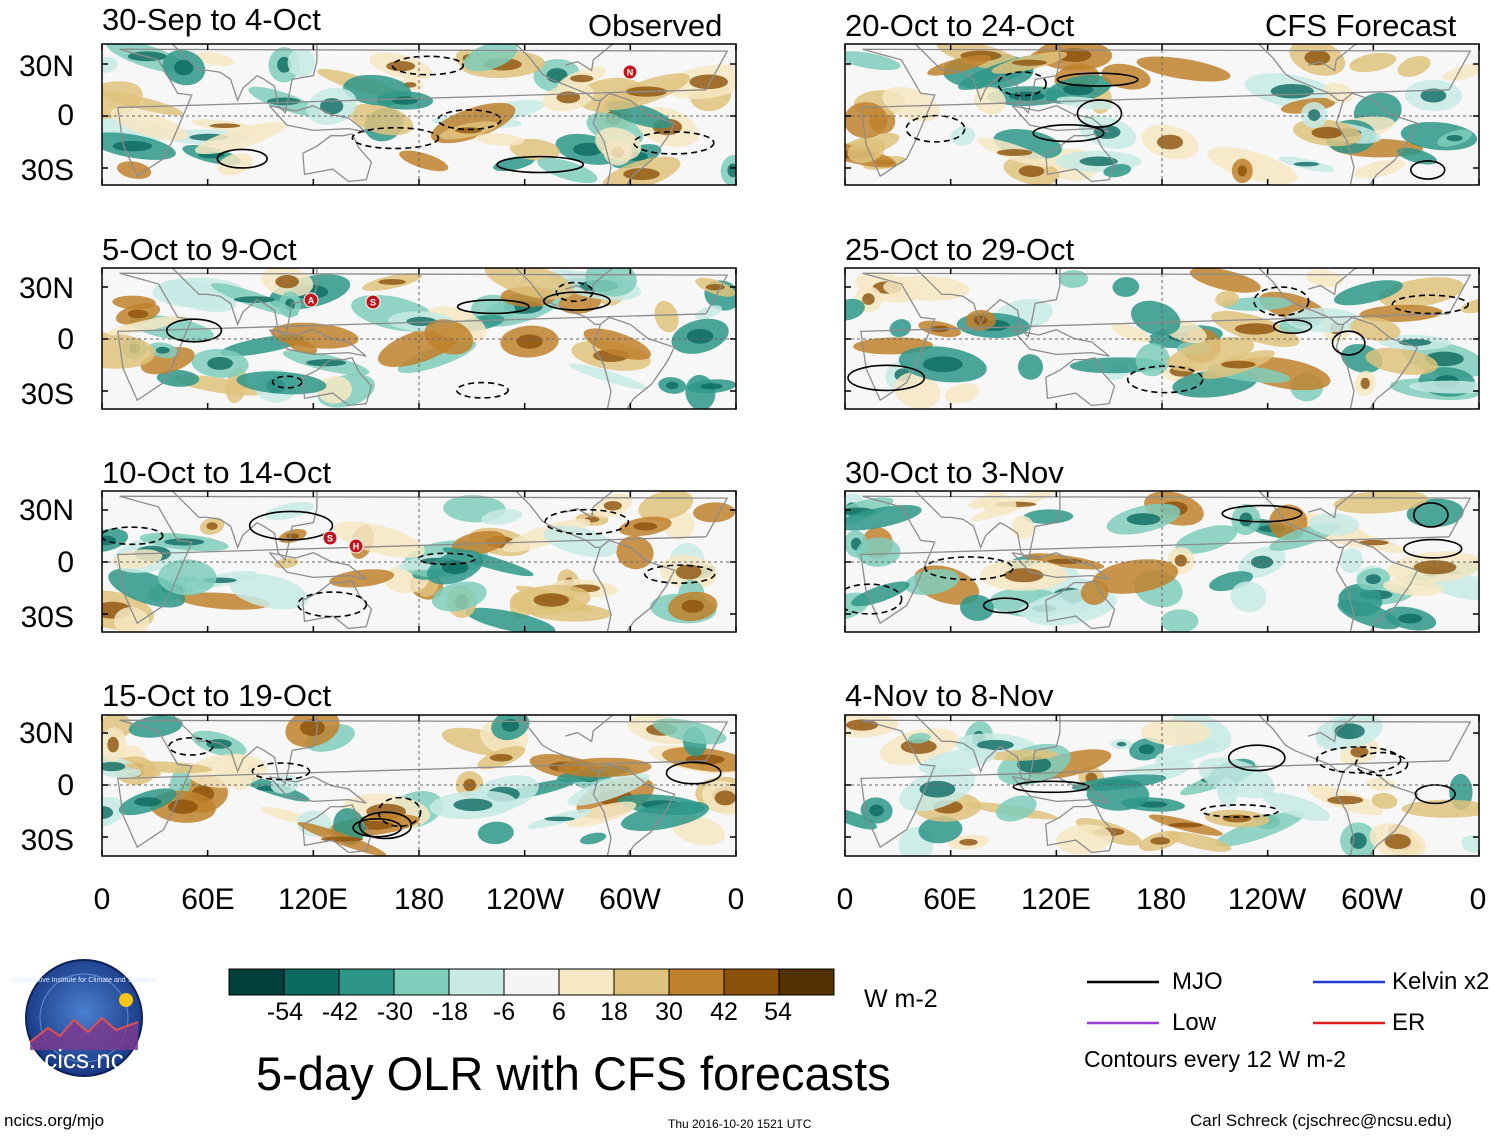 This screenshot has height=1137, width=1510. What do you see at coordinates (102, 899) in the screenshot?
I see `lon-label-left-0: 0` at bounding box center [102, 899].